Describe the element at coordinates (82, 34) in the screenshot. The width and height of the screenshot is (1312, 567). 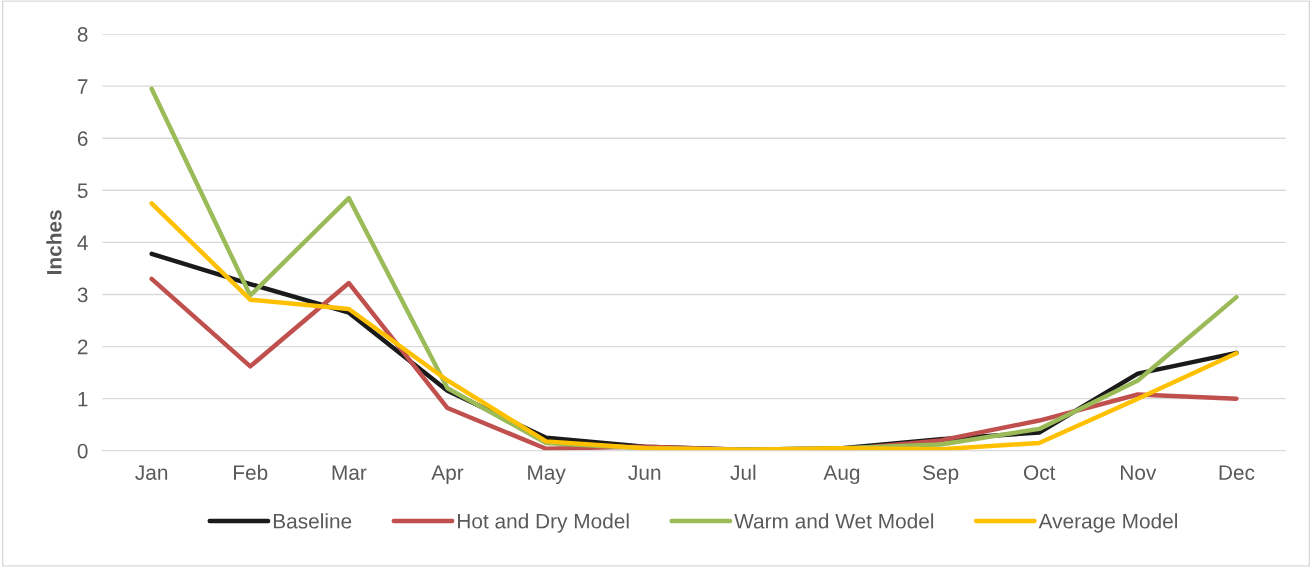
I see `y-tick-label: 8` at that location.